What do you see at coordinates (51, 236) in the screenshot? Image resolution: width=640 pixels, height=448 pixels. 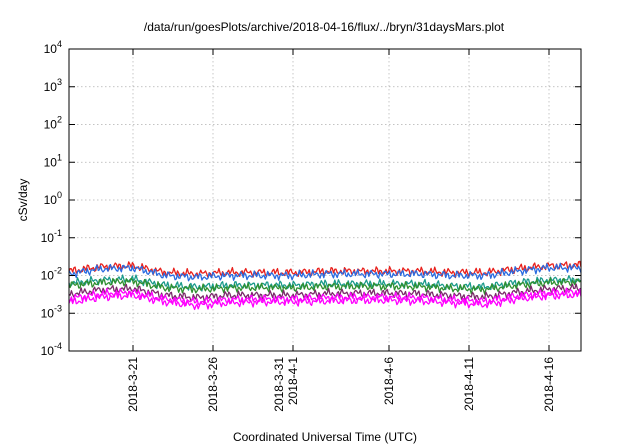 I see `y-tick-label: 10⁻¹` at bounding box center [51, 236].